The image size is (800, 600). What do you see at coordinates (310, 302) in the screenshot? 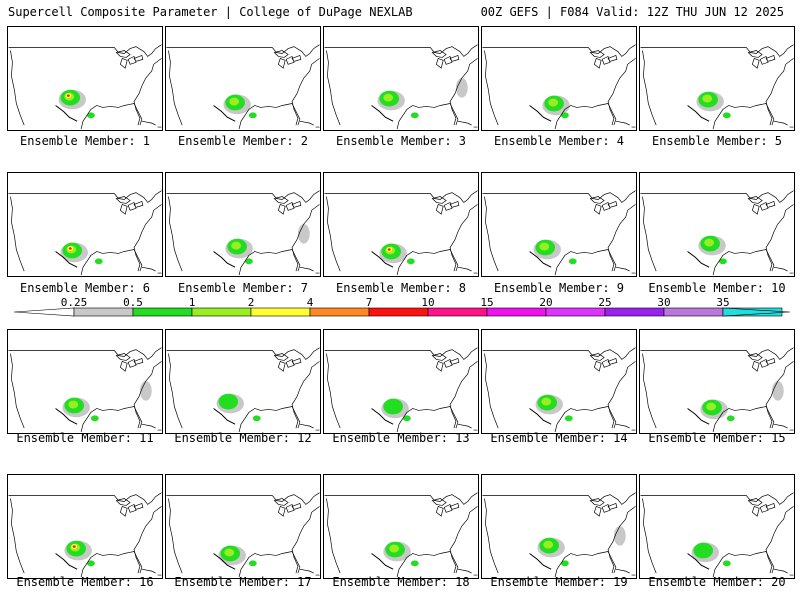
I see `colorbar-tick-label: 4` at bounding box center [310, 302].